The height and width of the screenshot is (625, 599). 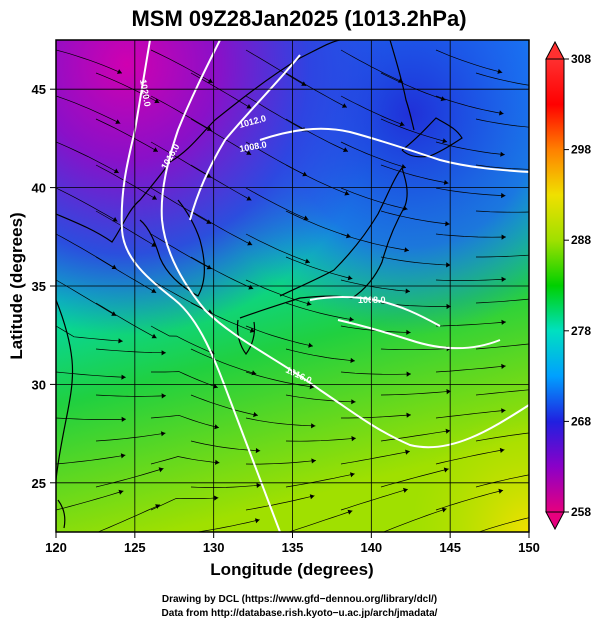 What do you see at coordinates (375, 311) in the screenshot?
I see `isobar-1008-south` at bounding box center [375, 311].